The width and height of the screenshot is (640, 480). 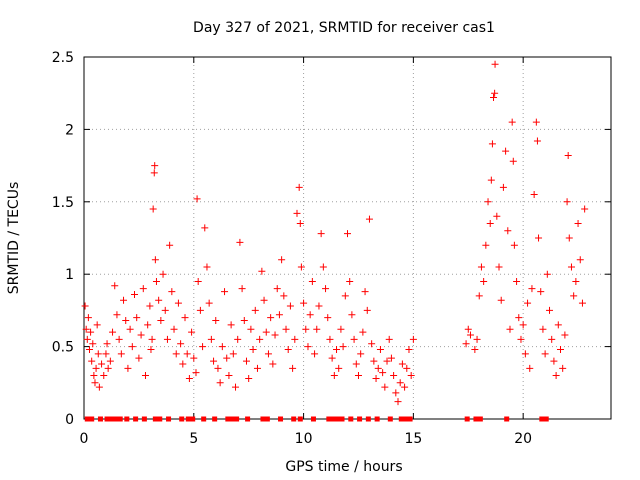 What do you see at coordinates (69, 130) in the screenshot?
I see `y-tick-label: 2` at bounding box center [69, 130].